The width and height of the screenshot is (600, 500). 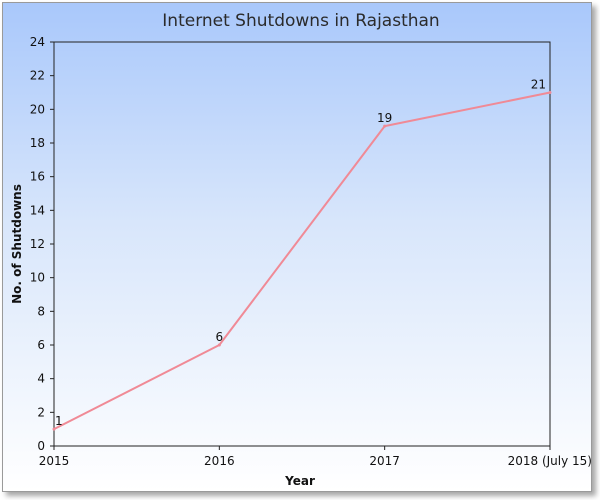 I want to click on x-axis-ticks: 2015 2016 2017 2018 (July 15), so click(x=315, y=457).